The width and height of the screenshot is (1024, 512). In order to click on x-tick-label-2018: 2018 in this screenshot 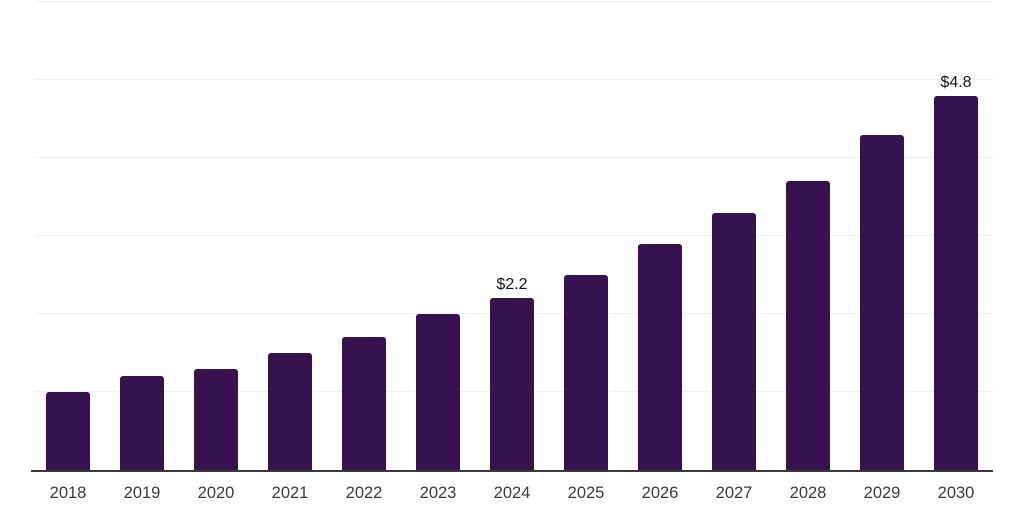, I will do `click(68, 493)`.